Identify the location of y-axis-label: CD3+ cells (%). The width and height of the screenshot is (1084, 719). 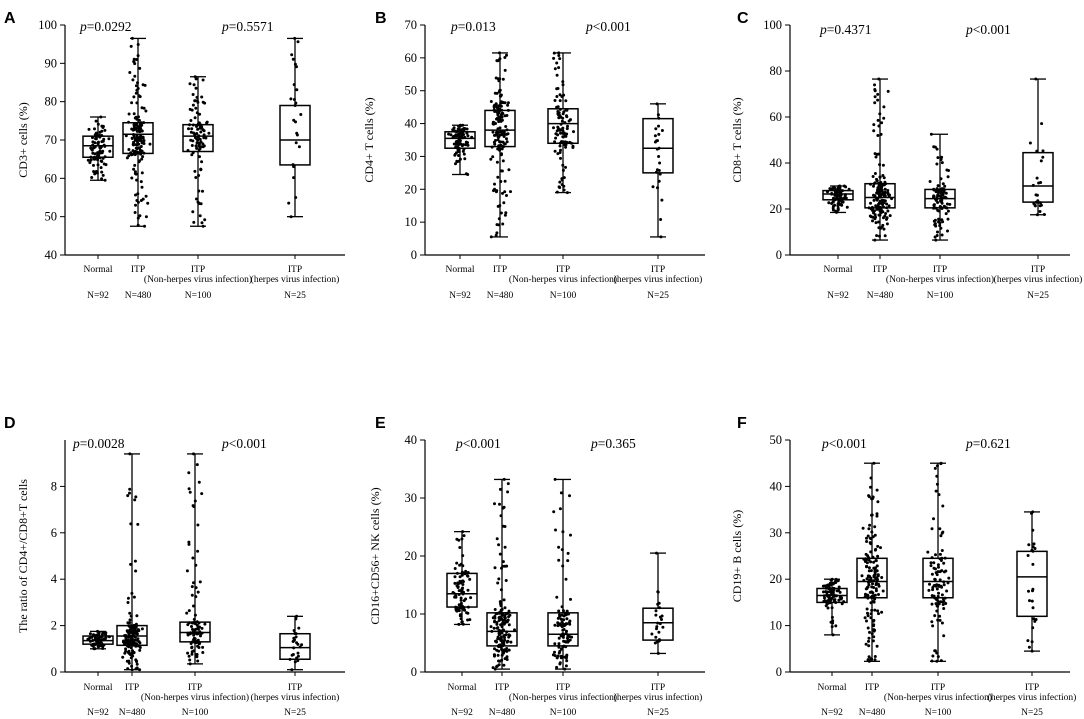
(23, 139).